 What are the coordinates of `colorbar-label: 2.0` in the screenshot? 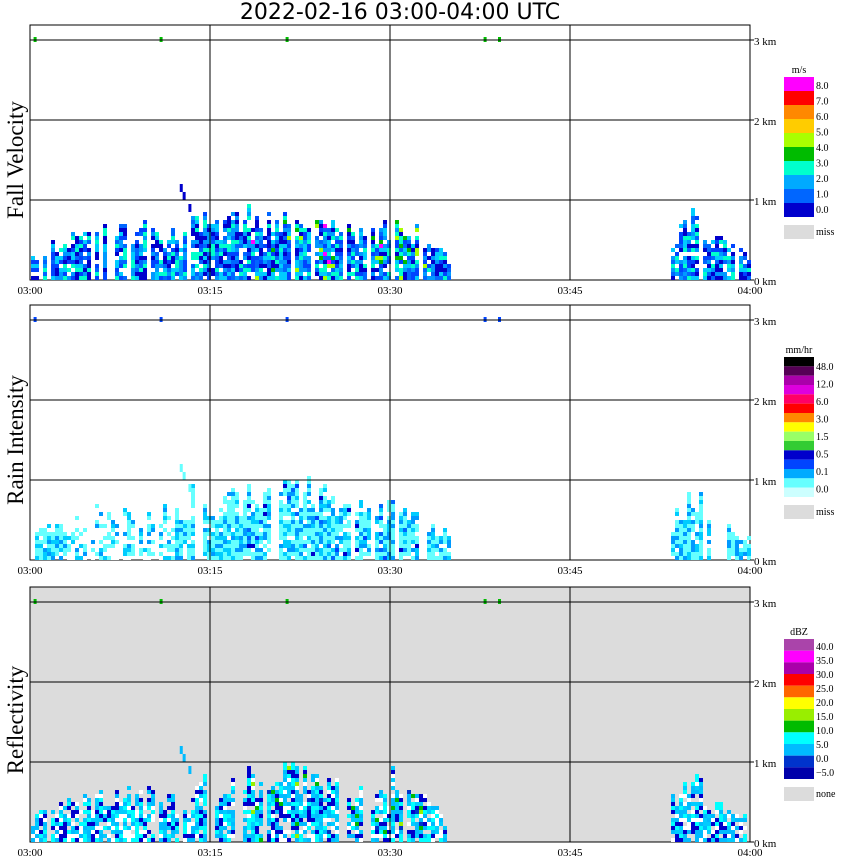 It's located at (822, 179).